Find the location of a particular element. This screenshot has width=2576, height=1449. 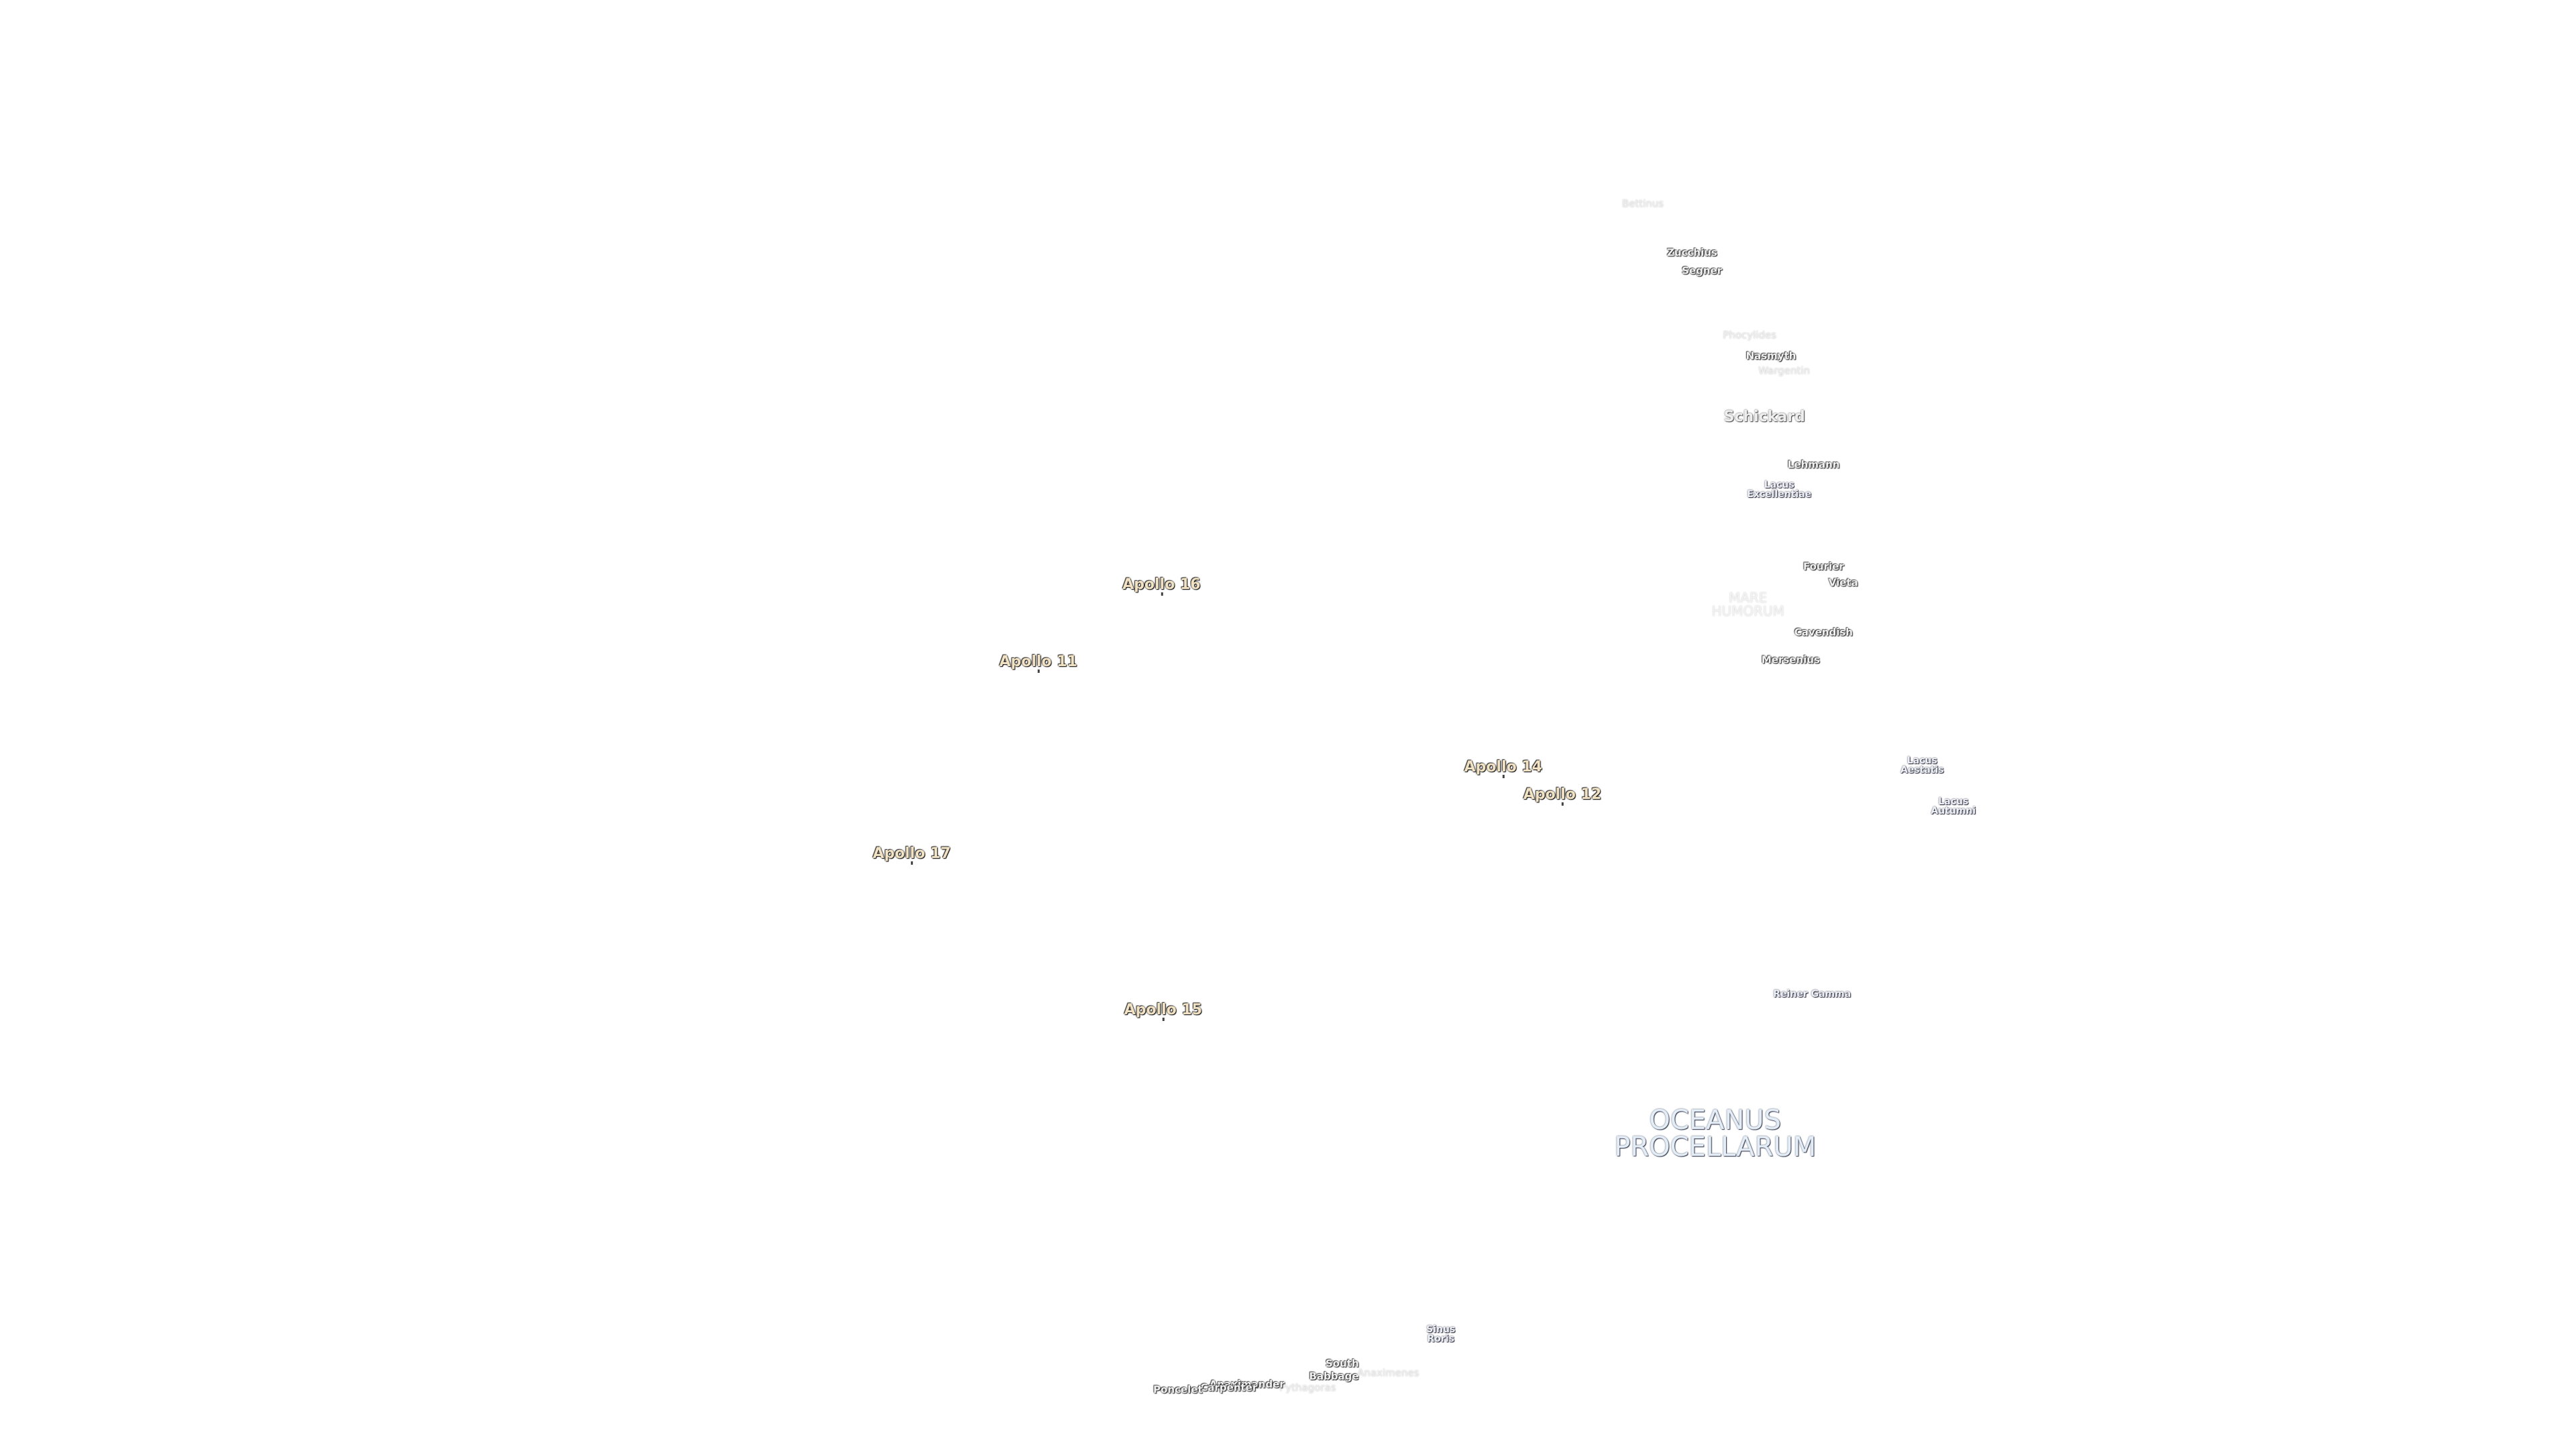

map-label: Apollo 16 is located at coordinates (1161, 586).